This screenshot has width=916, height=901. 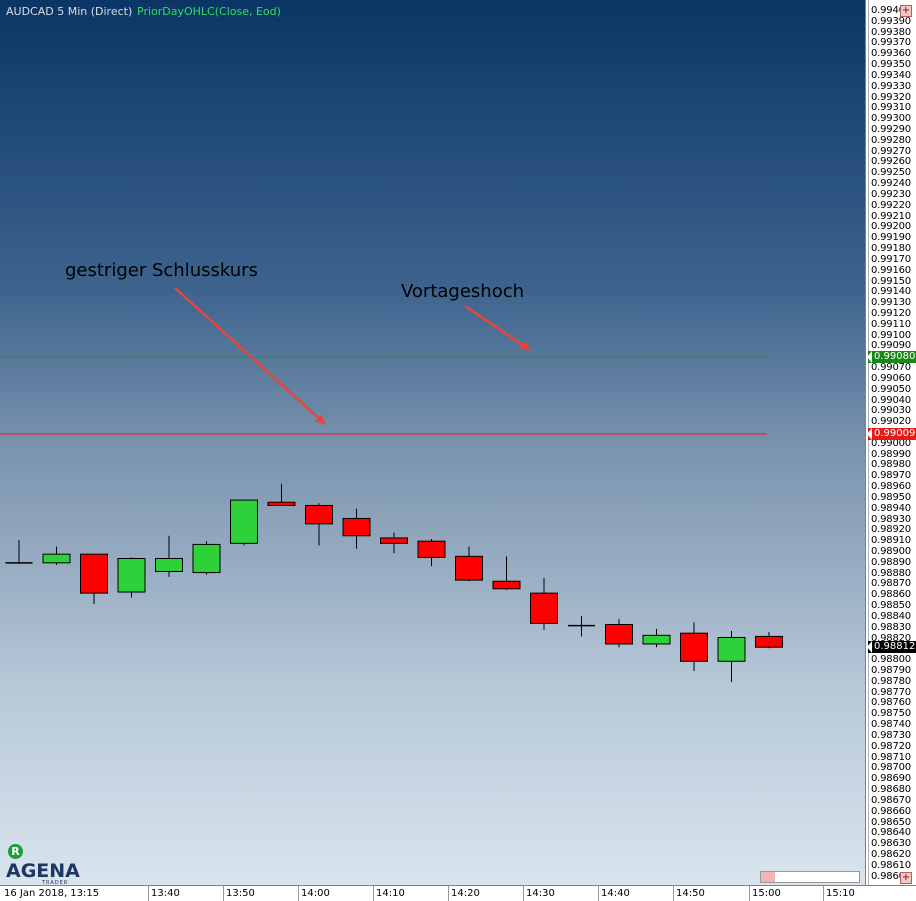 What do you see at coordinates (69, 11) in the screenshot?
I see `chart-symbol-label: AUDCAD 5 Min (Direct)` at bounding box center [69, 11].